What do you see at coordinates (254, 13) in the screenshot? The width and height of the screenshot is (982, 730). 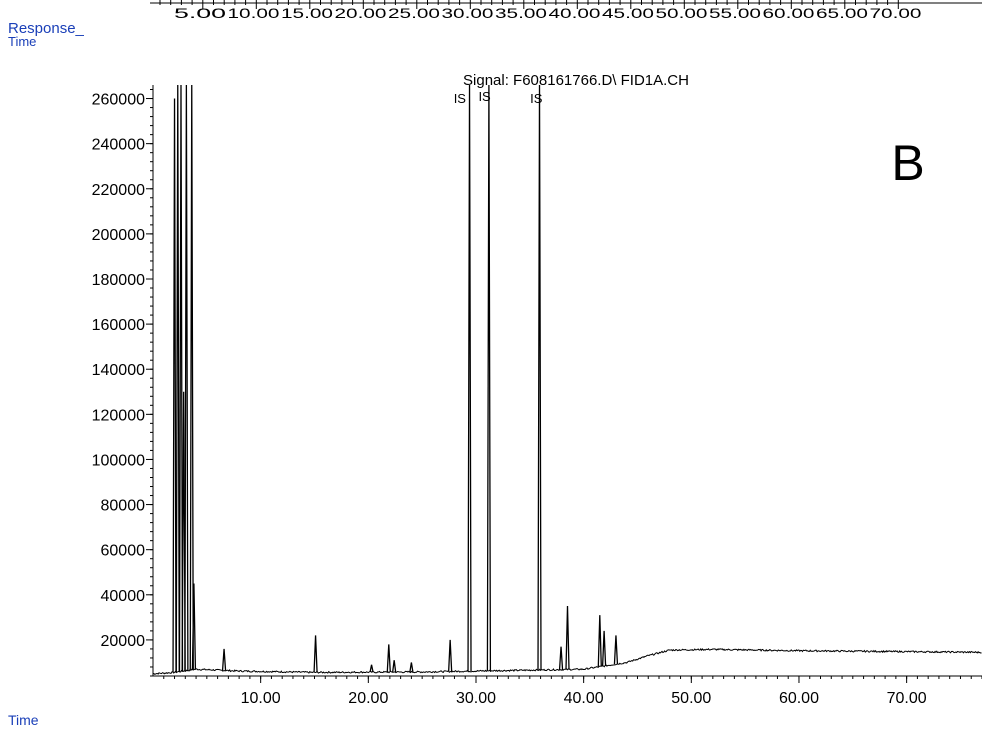 I see `top-tick-label: 10.00` at bounding box center [254, 13].